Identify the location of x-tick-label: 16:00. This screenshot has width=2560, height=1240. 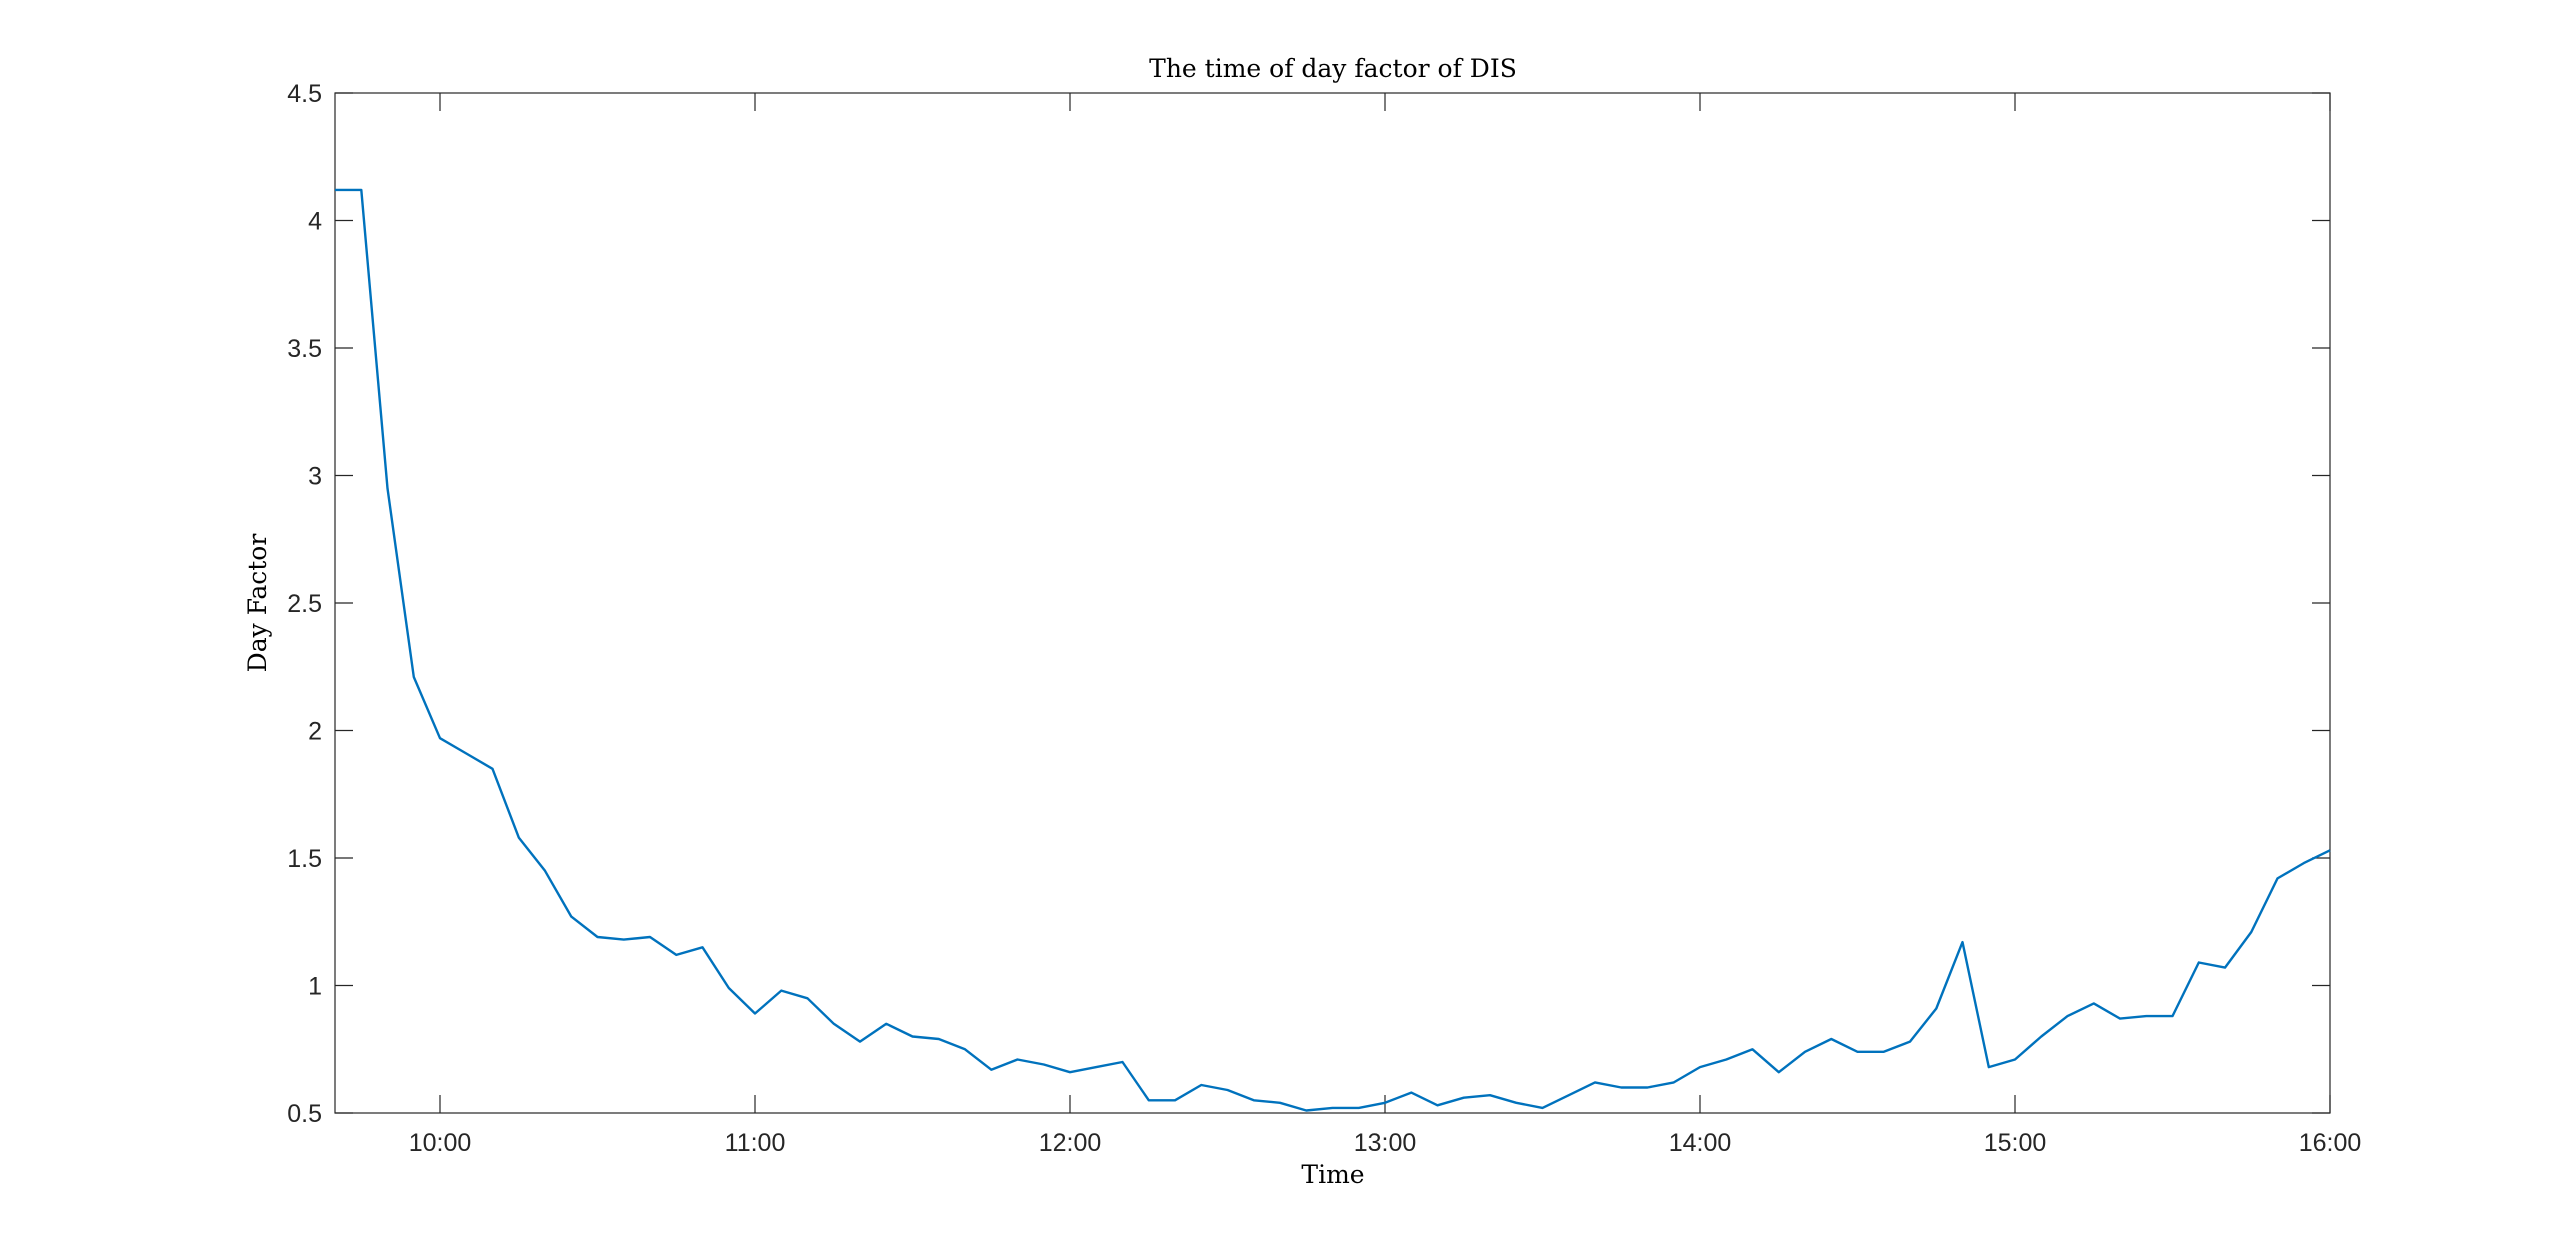
(2330, 1143).